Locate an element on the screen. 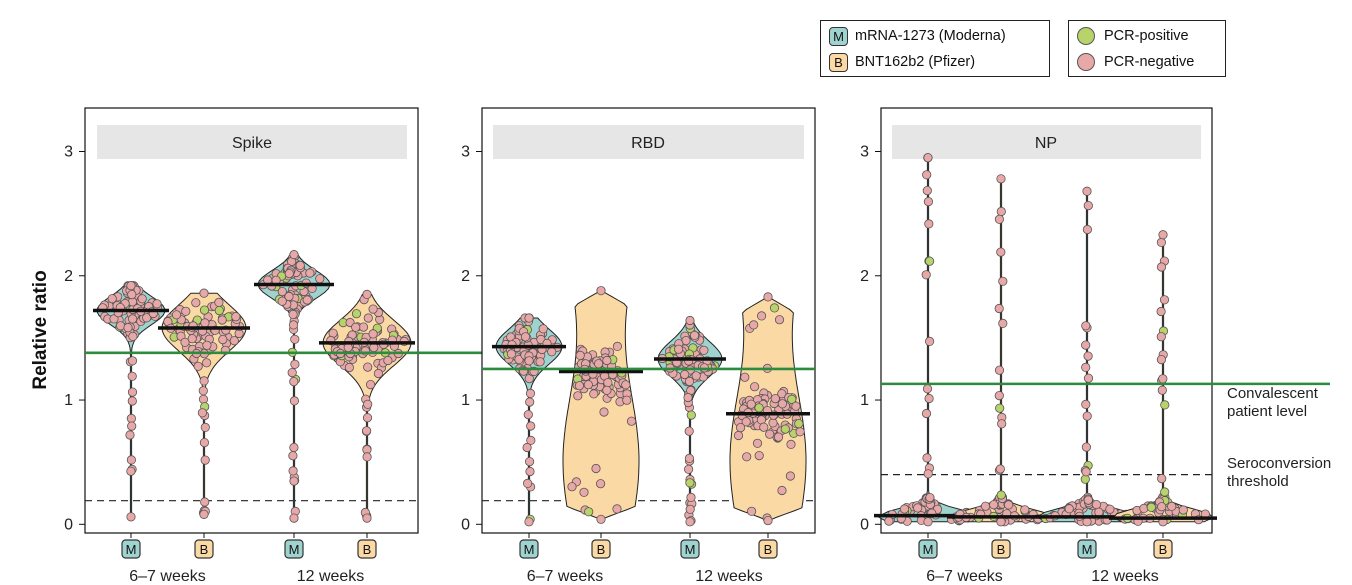  moderna-badge: M is located at coordinates (838, 36).